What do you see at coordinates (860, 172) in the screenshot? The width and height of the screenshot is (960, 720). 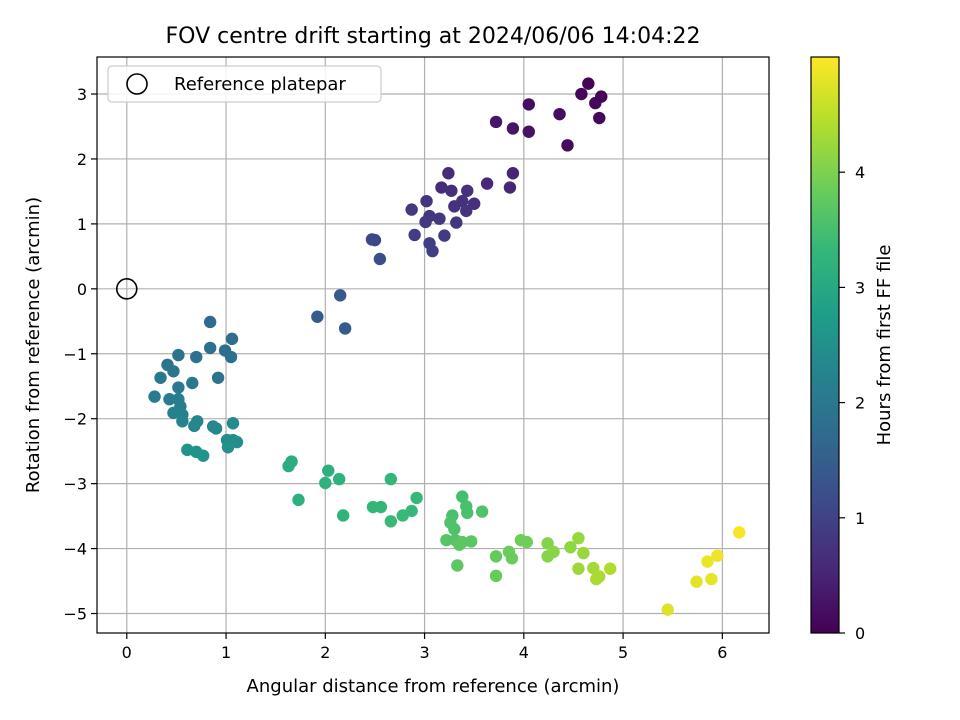 I see `colorbar-tick-label: 4` at bounding box center [860, 172].